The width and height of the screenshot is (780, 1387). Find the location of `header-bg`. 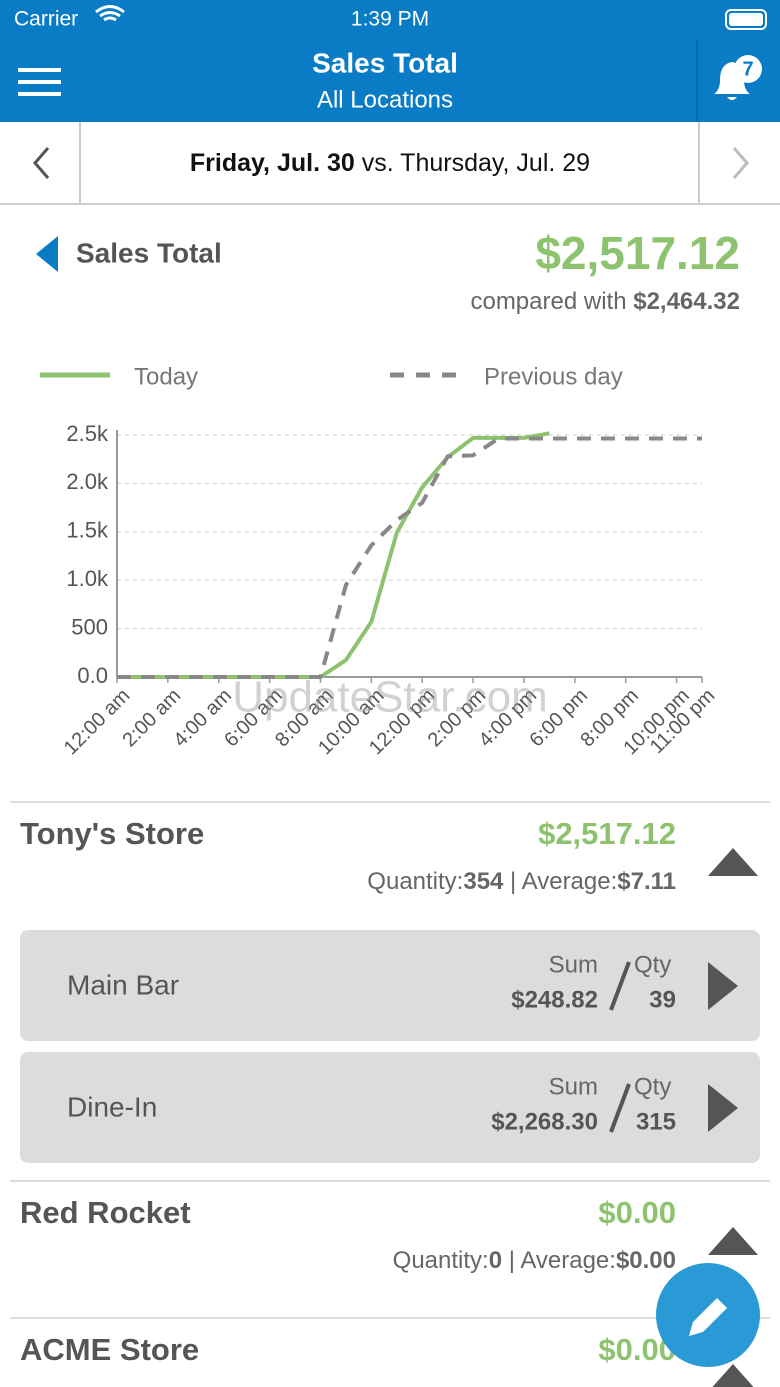

header-bg is located at coordinates (390, 61).